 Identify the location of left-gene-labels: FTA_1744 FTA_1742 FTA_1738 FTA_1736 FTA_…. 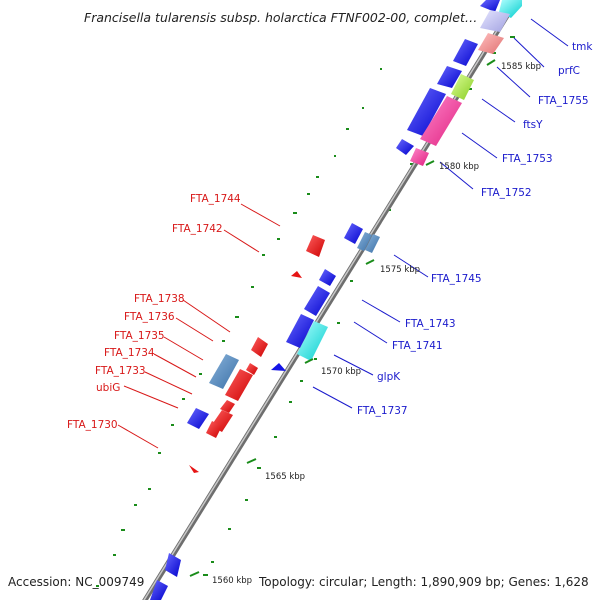
(154, 312).